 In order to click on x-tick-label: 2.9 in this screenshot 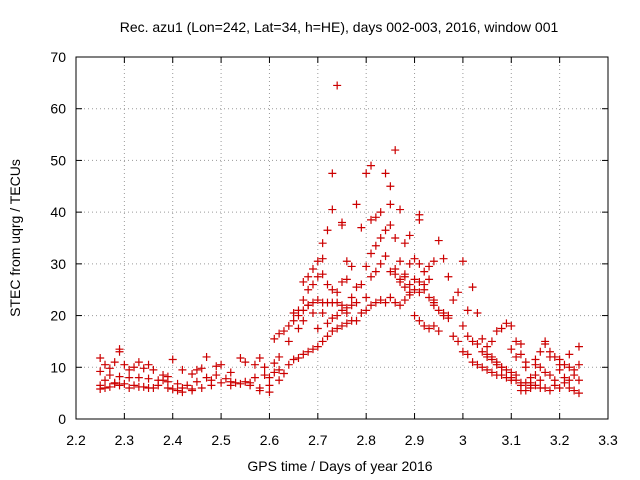, I will do `click(415, 440)`.